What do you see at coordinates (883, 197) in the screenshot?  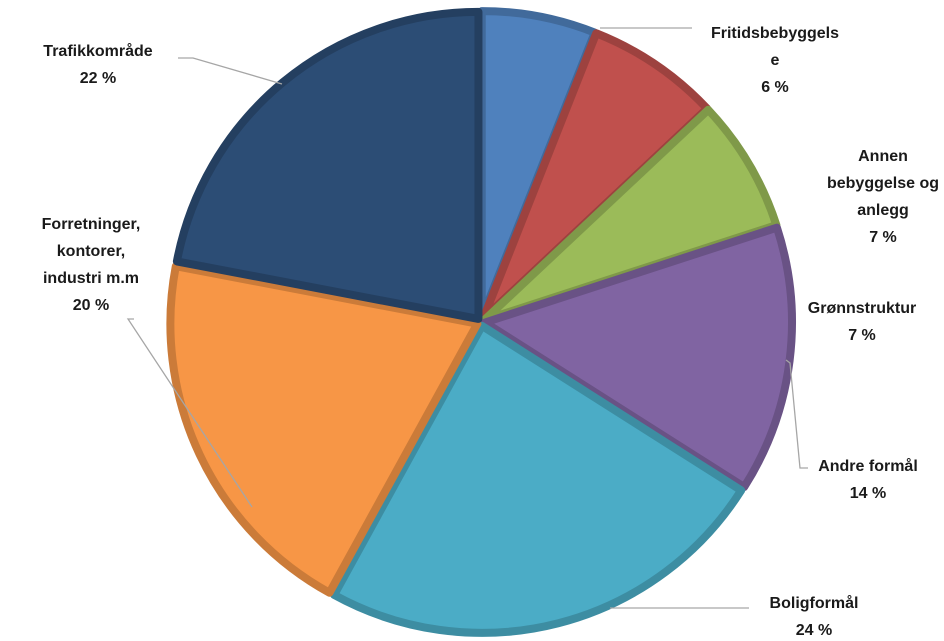 I see `slice-label: Annen bebyggelse og anlegg 7 %` at bounding box center [883, 197].